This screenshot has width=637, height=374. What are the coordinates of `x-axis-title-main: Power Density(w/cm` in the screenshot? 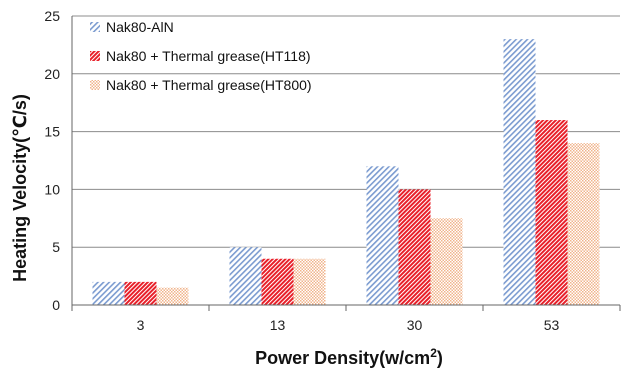 It's located at (342, 358).